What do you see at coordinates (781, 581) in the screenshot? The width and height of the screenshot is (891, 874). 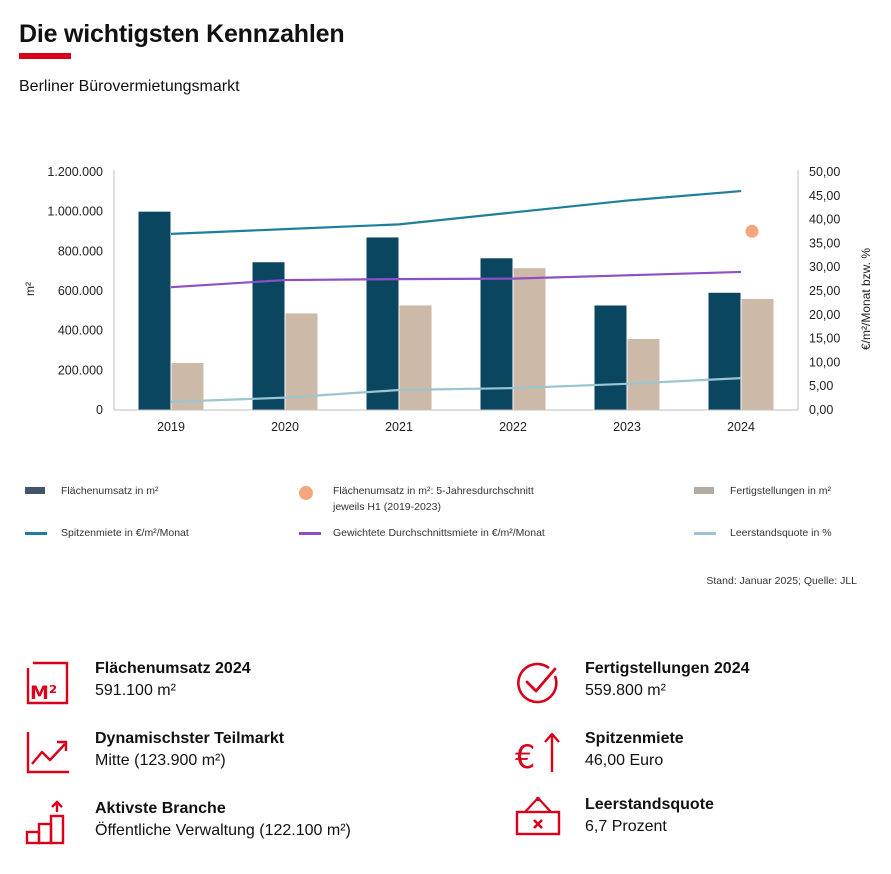 I see `source-note: Stand: Januar 2025; Quelle: JLL` at bounding box center [781, 581].